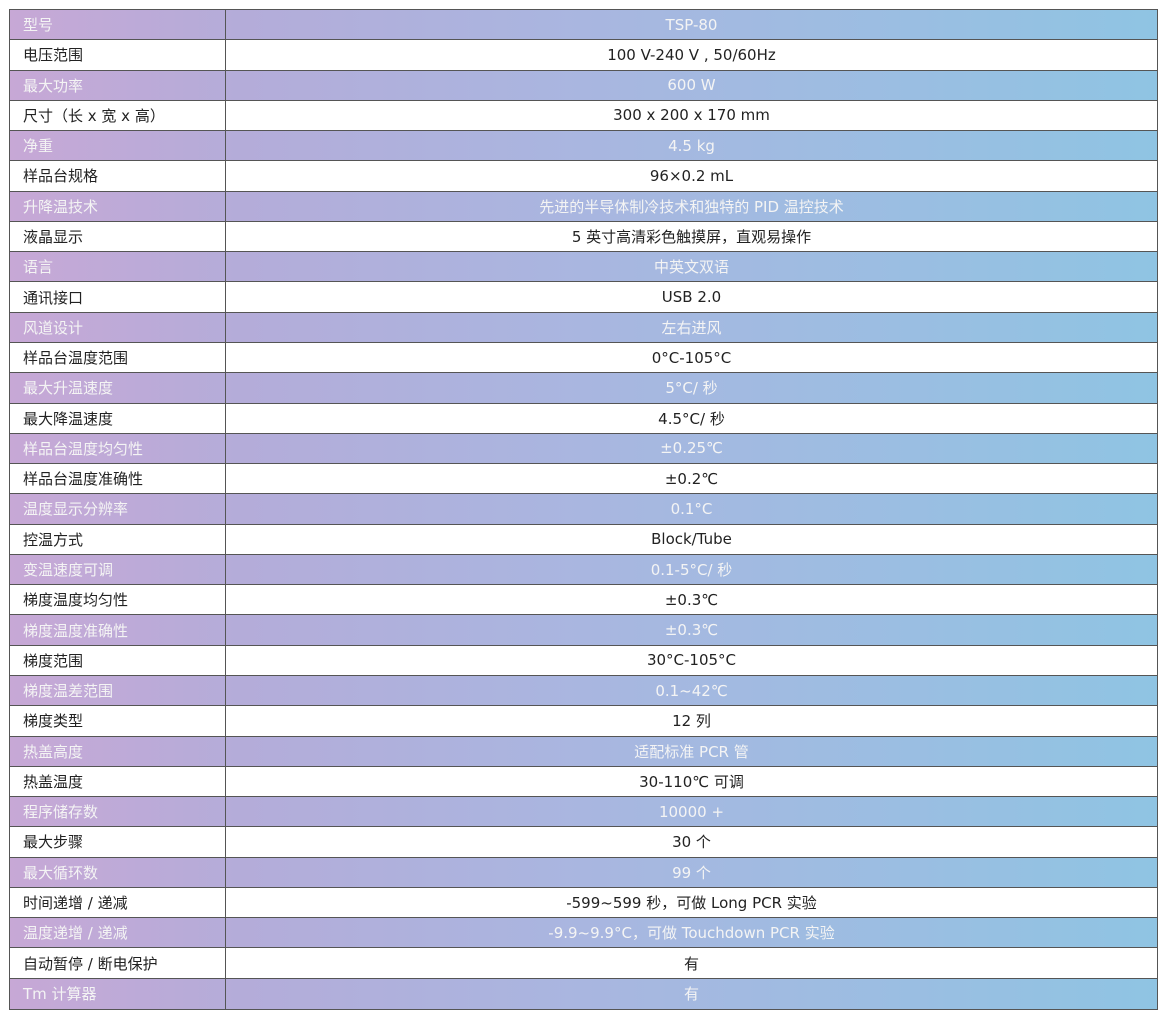  I want to click on spec-value: -9.9~9.9°C，可做 Touchdown PCR 实验, so click(691, 933).